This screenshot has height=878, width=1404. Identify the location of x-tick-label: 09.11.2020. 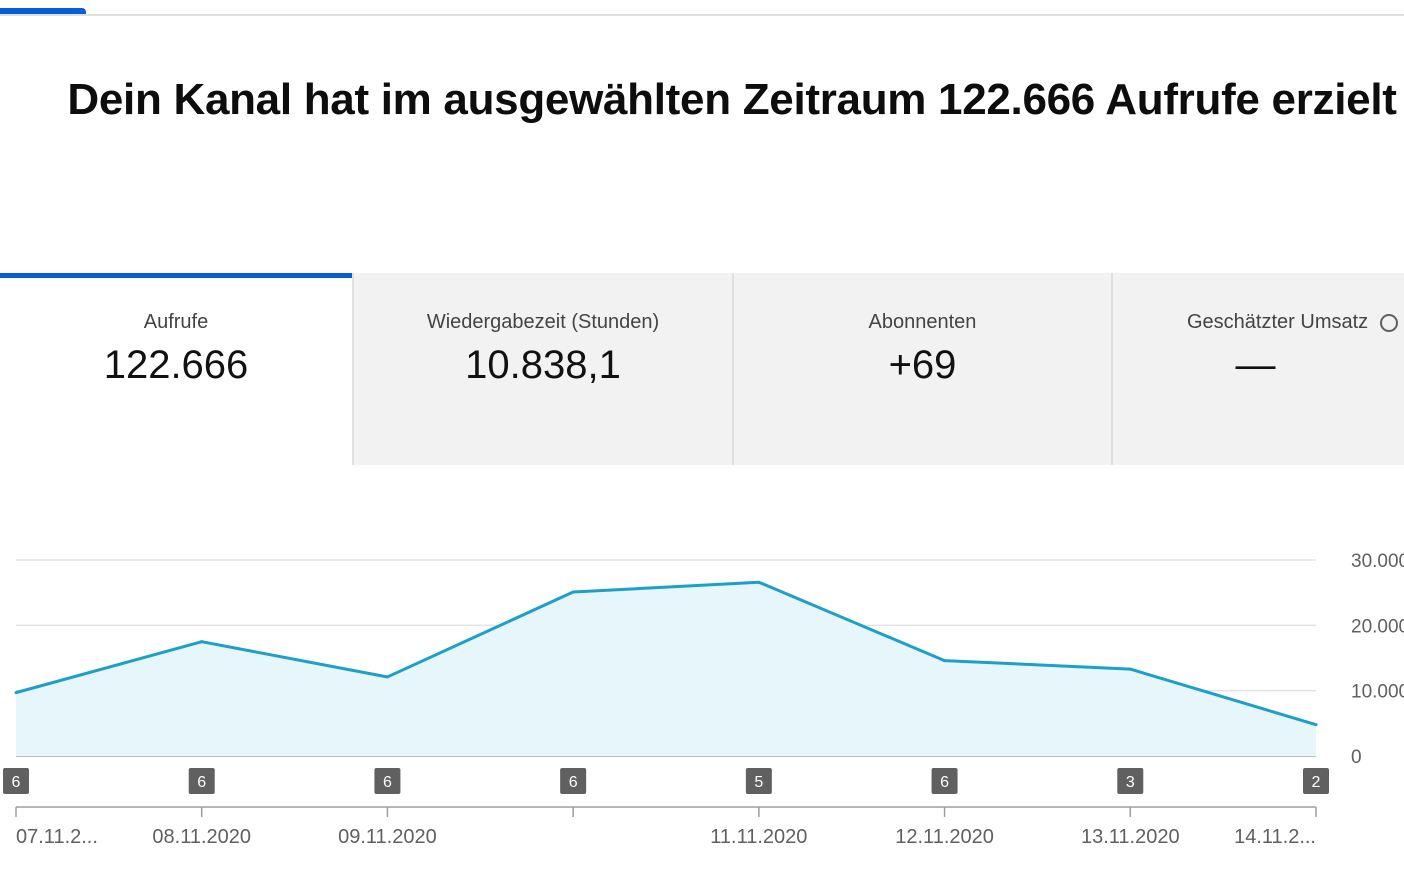
(387, 837).